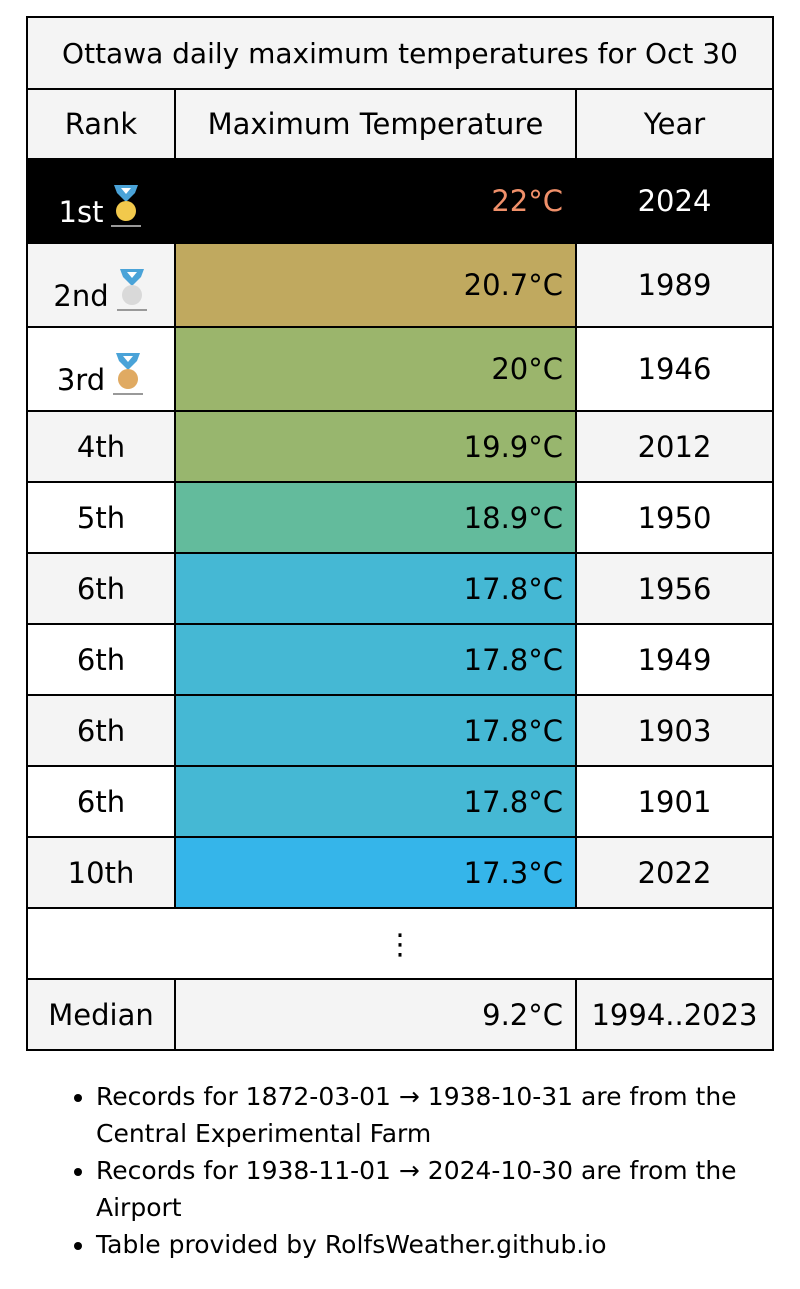  I want to click on year-cell: 1950, so click(674, 517).